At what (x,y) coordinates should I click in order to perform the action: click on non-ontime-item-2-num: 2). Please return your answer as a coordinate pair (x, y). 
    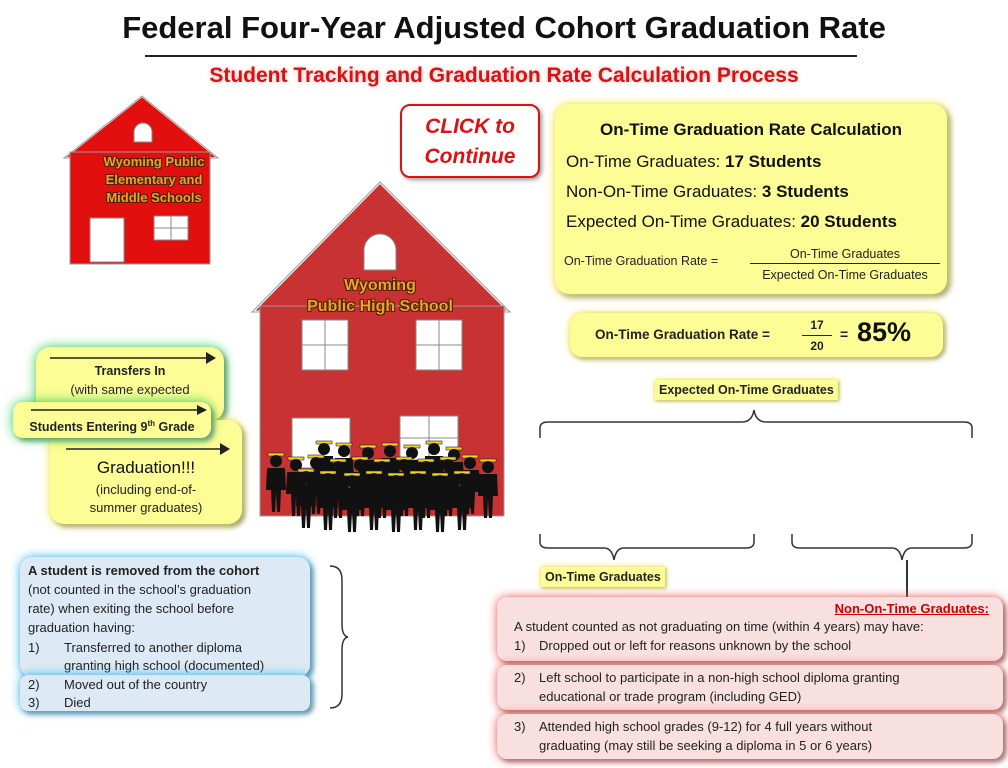
    Looking at the image, I should click on (520, 677).